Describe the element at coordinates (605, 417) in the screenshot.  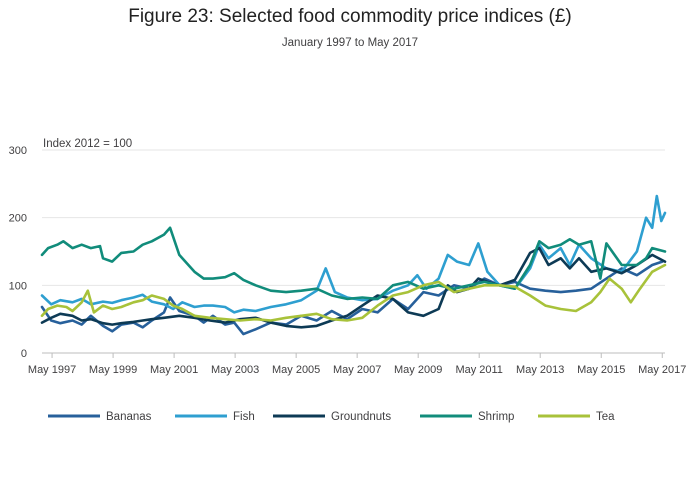
I see `legend-label: Tea` at that location.